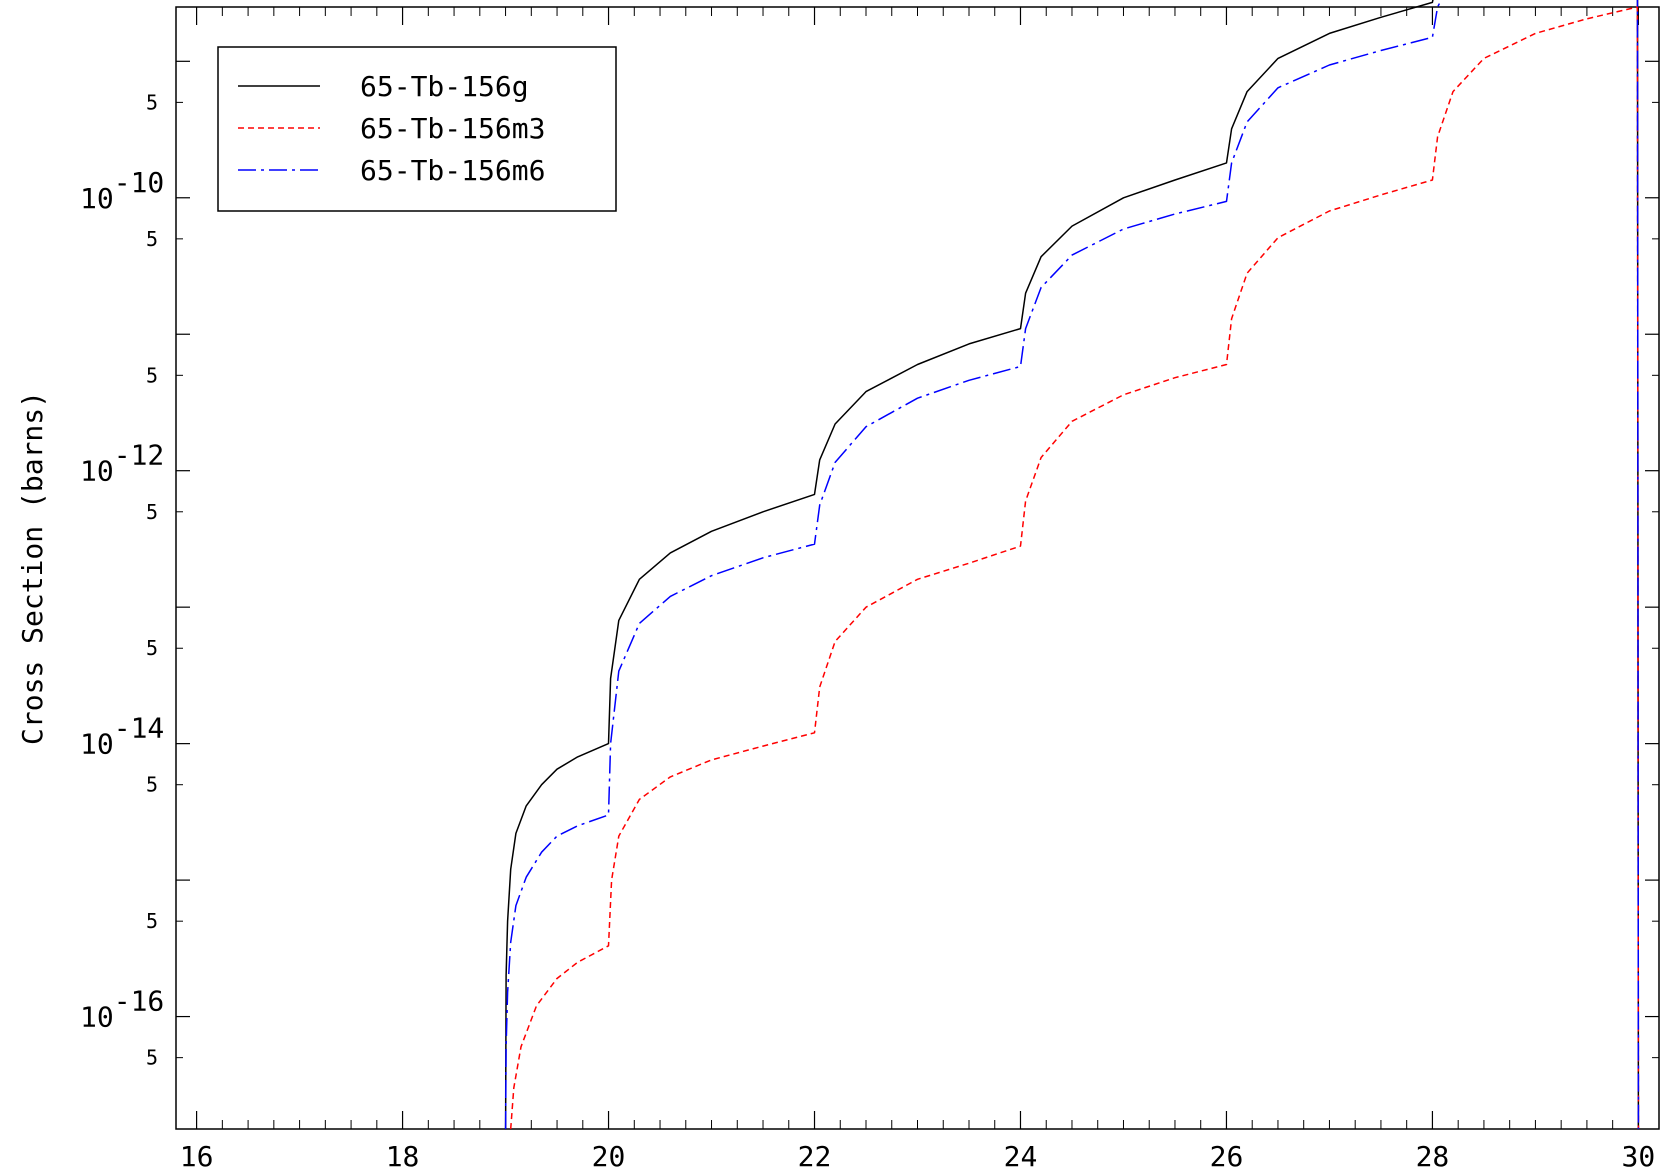 This screenshot has width=1675, height=1174. What do you see at coordinates (452, 170) in the screenshot?
I see `legend-label-65-tb-156m6: 65-Tb-156m6` at bounding box center [452, 170].